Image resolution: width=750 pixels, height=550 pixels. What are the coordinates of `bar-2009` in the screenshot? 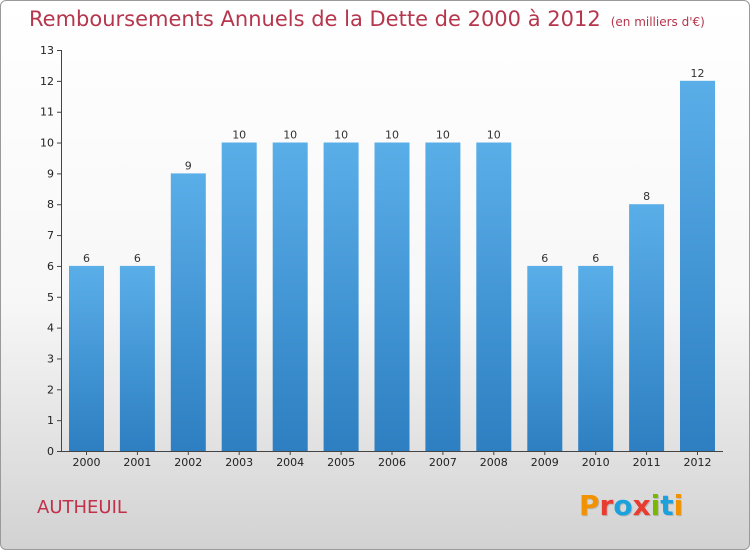 It's located at (545, 358).